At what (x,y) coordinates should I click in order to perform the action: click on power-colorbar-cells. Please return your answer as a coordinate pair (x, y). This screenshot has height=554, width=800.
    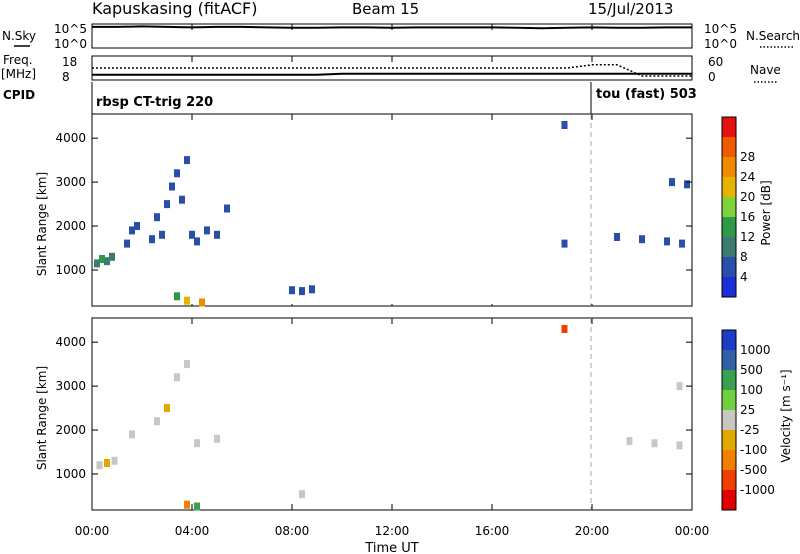
    Looking at the image, I should click on (729, 207).